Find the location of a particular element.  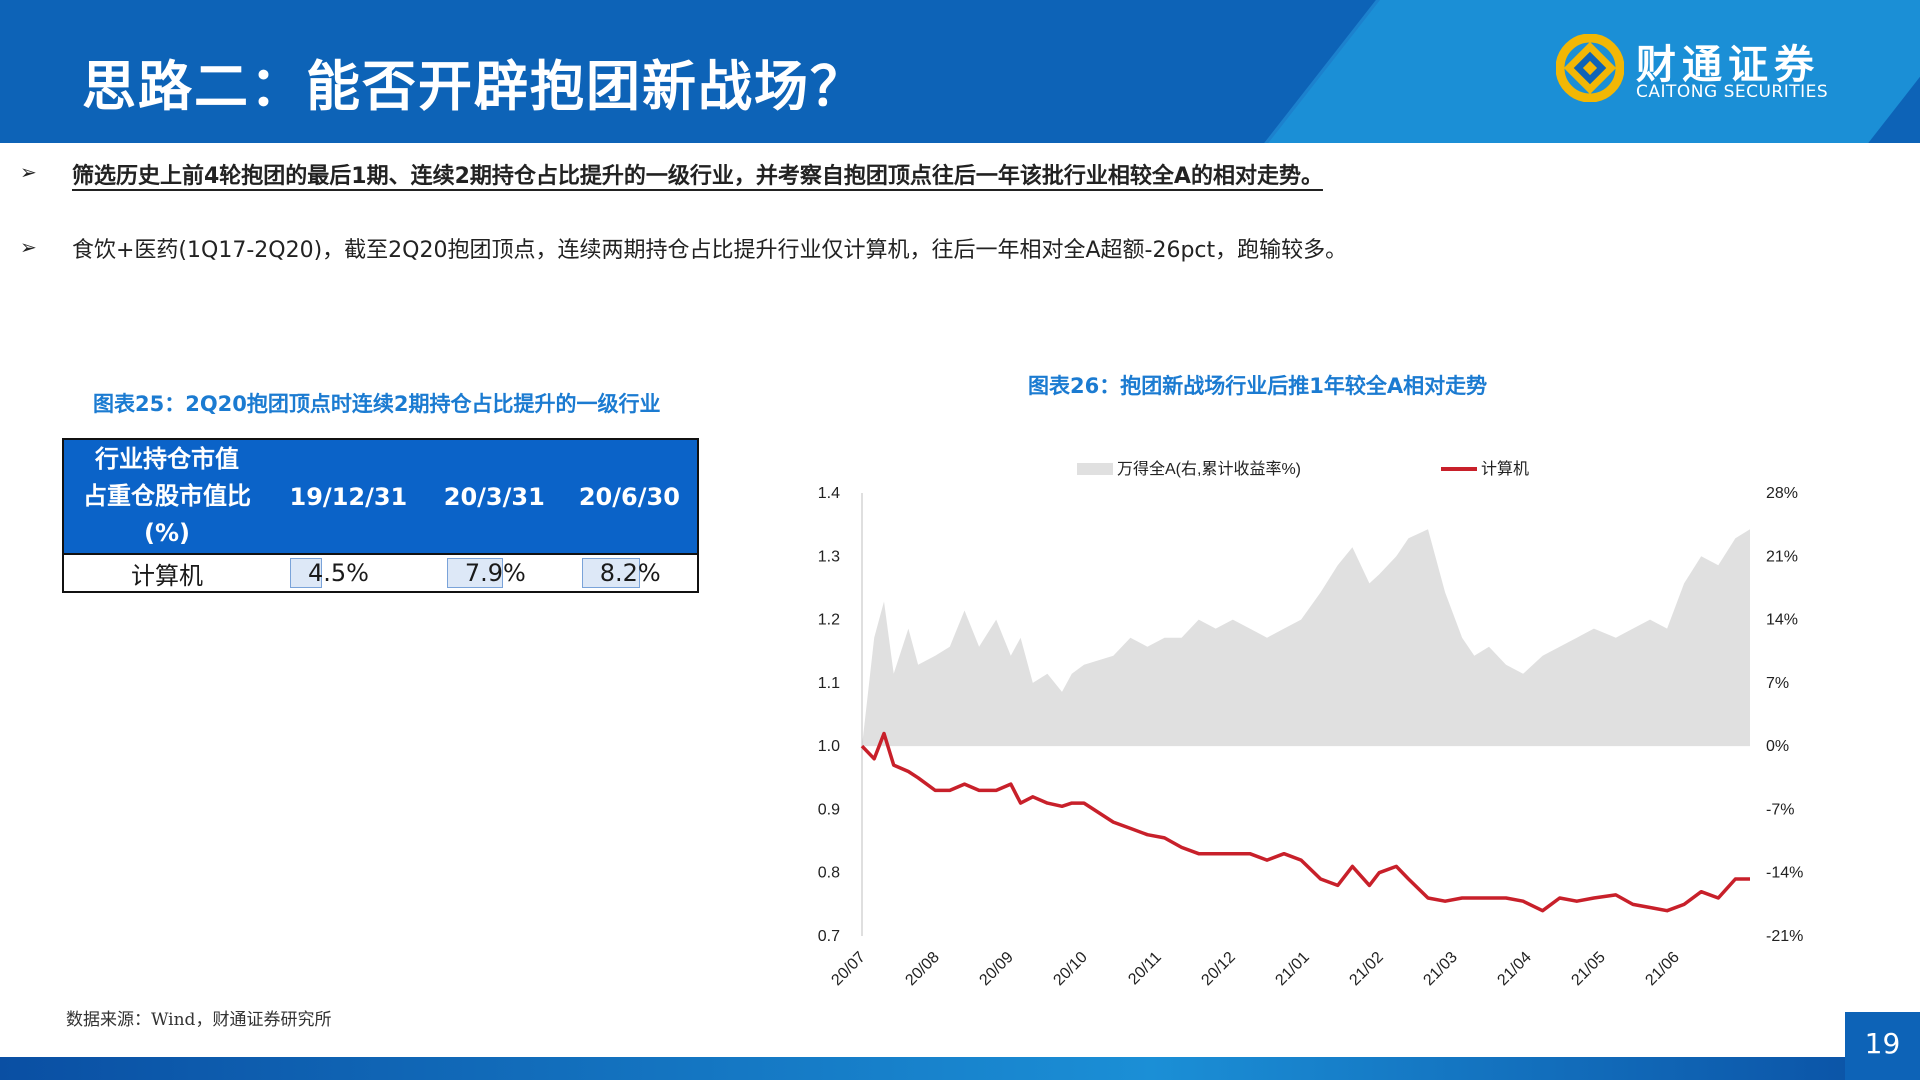

x-tick-label: 20/11 is located at coordinates (1145, 969).